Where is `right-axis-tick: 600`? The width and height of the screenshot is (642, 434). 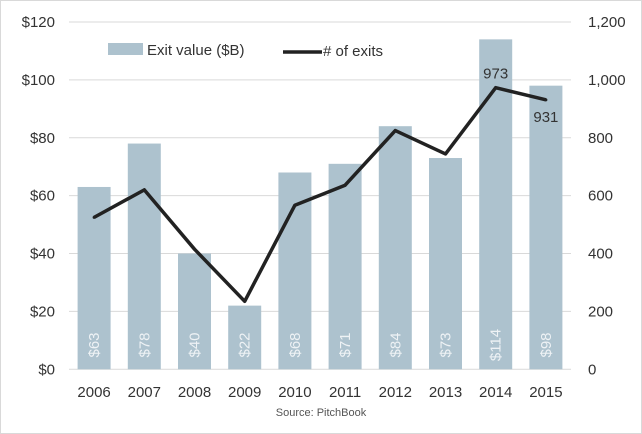 right-axis-tick: 600 is located at coordinates (600, 196).